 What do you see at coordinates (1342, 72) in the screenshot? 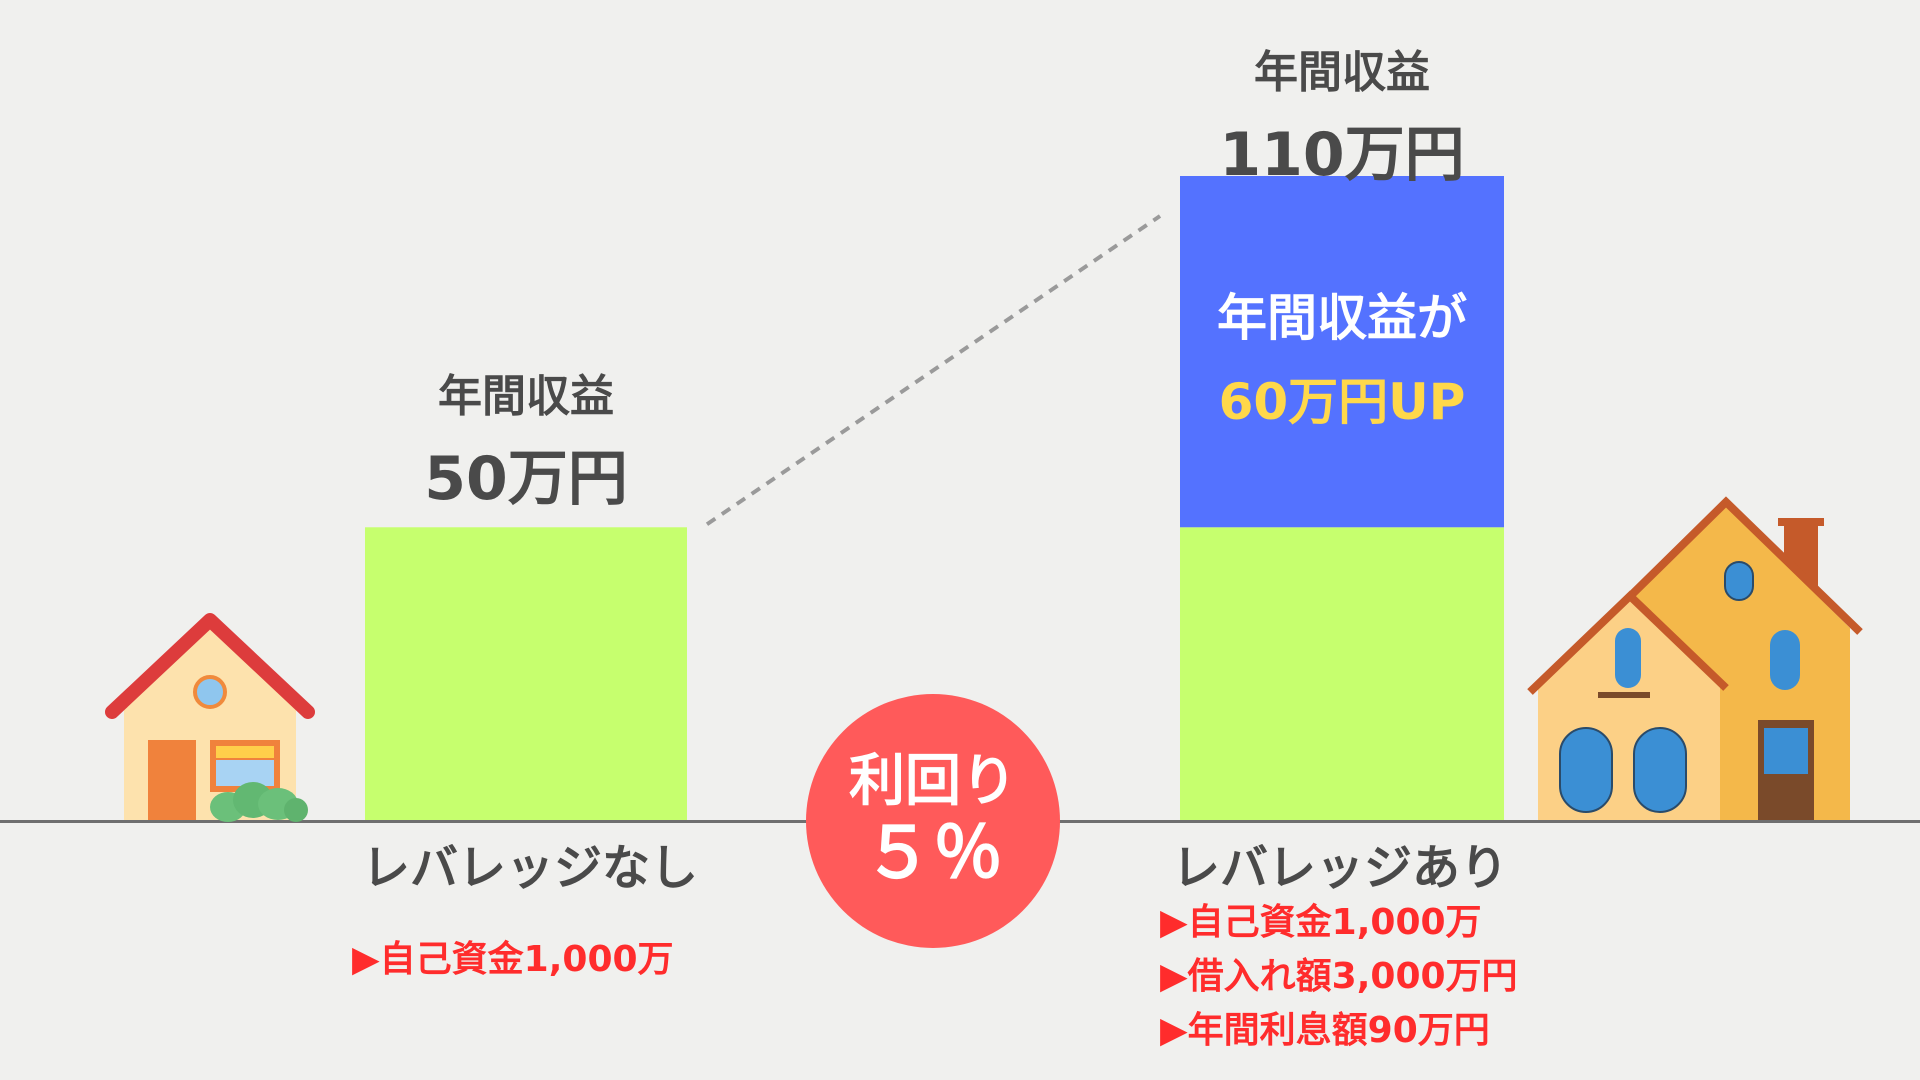
I see `right-bar-title: 年間収益` at bounding box center [1342, 72].